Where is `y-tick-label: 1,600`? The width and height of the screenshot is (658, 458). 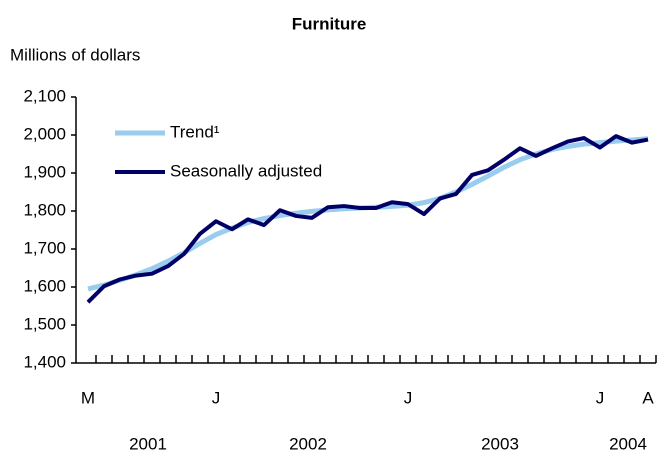
y-tick-label: 1,600 is located at coordinates (44, 285).